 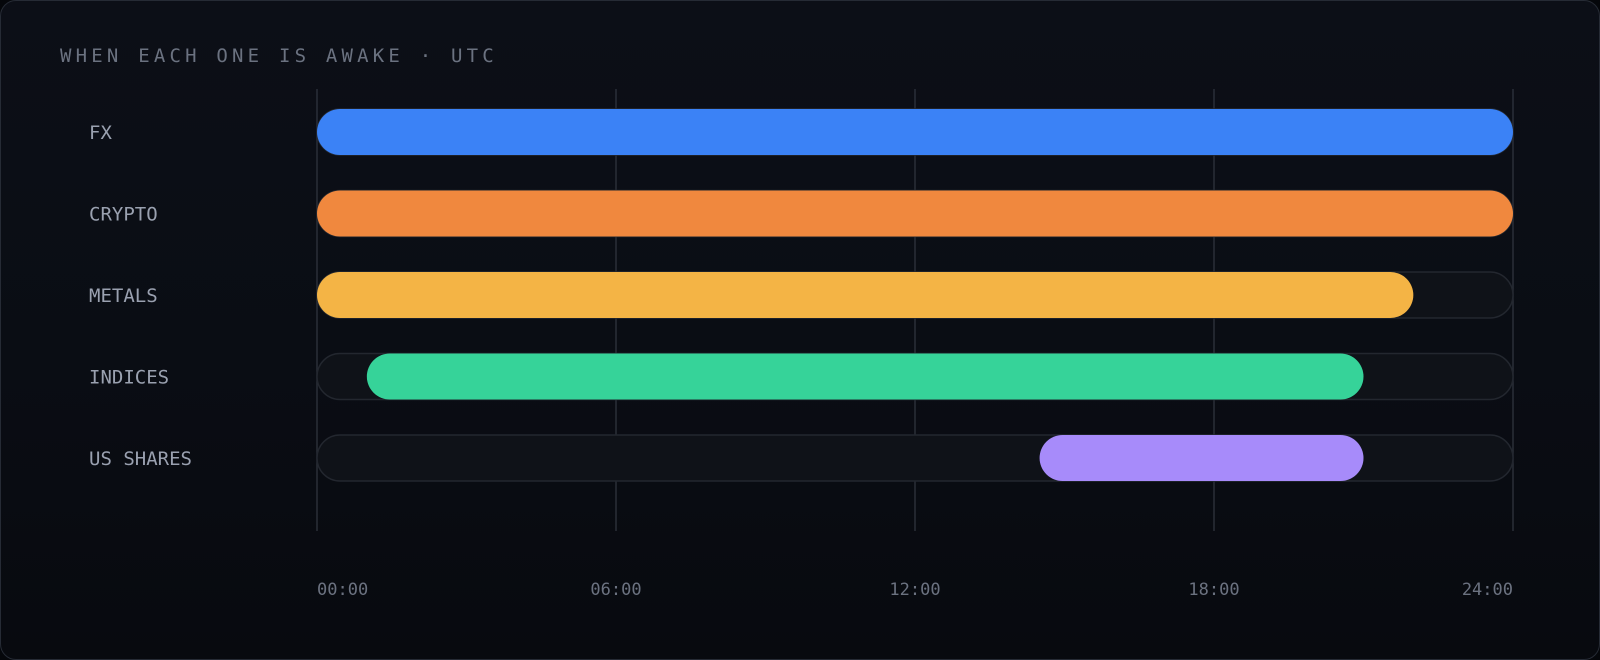 I want to click on x-axis-ticks: 00:00 06:00 12:00 18:00 24:00, so click(x=915, y=590).